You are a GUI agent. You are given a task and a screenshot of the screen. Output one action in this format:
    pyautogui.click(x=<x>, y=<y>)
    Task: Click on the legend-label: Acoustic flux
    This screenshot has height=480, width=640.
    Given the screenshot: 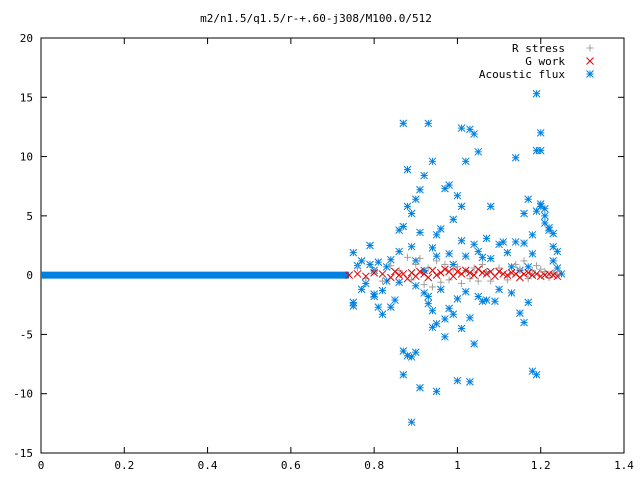 What is the action you would take?
    pyautogui.click(x=522, y=74)
    